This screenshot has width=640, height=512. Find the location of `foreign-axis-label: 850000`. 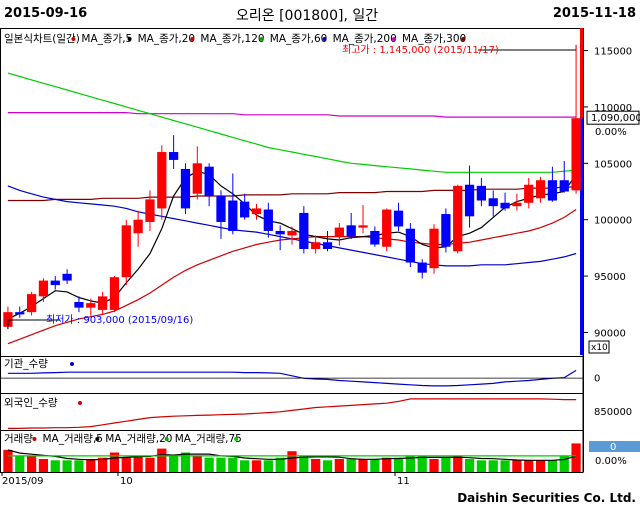

foreign-axis-label: 850000 is located at coordinates (613, 412).